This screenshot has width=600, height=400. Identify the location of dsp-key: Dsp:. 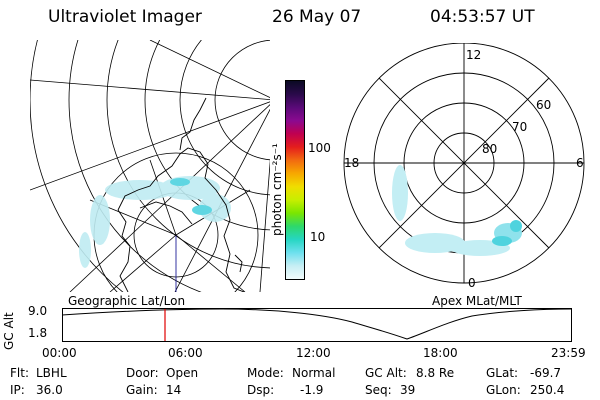
(261, 390).